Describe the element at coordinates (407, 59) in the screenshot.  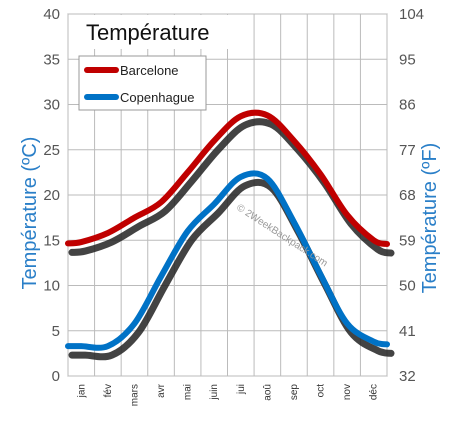
I see `y-right-tick-label: 95` at that location.